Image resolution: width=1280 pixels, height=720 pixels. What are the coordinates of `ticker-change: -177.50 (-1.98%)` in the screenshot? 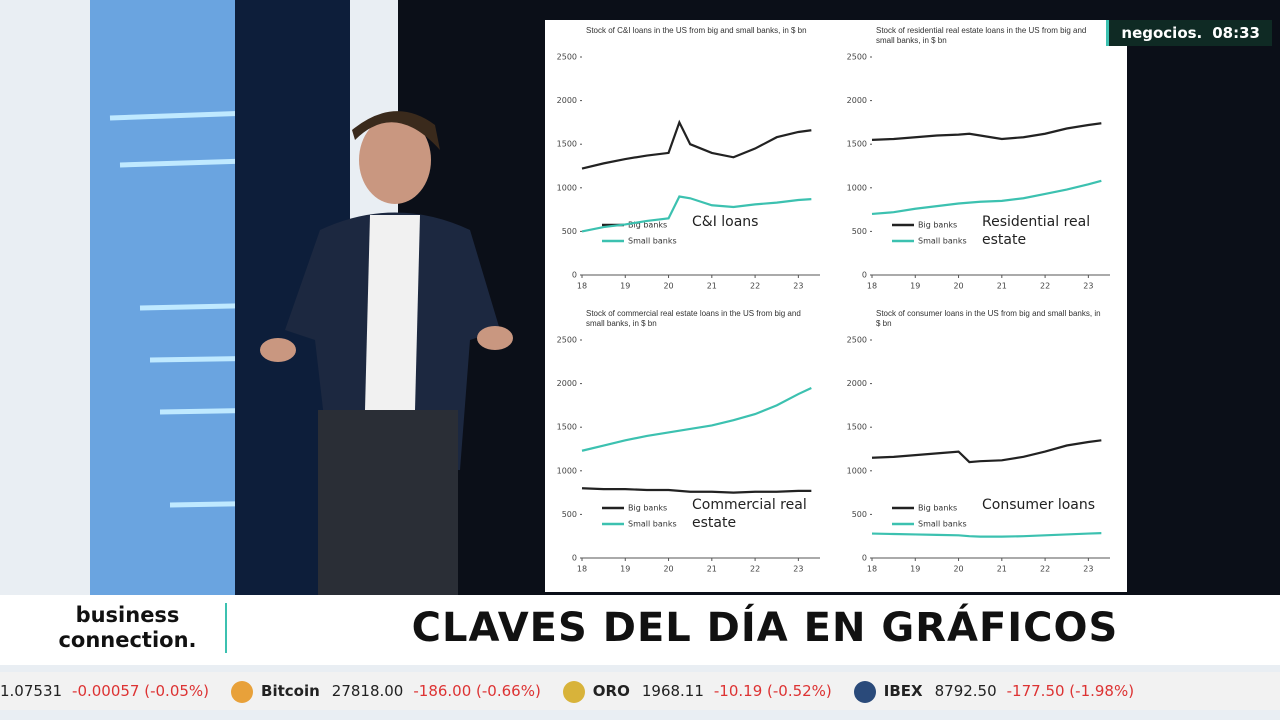 It's located at (1070, 691).